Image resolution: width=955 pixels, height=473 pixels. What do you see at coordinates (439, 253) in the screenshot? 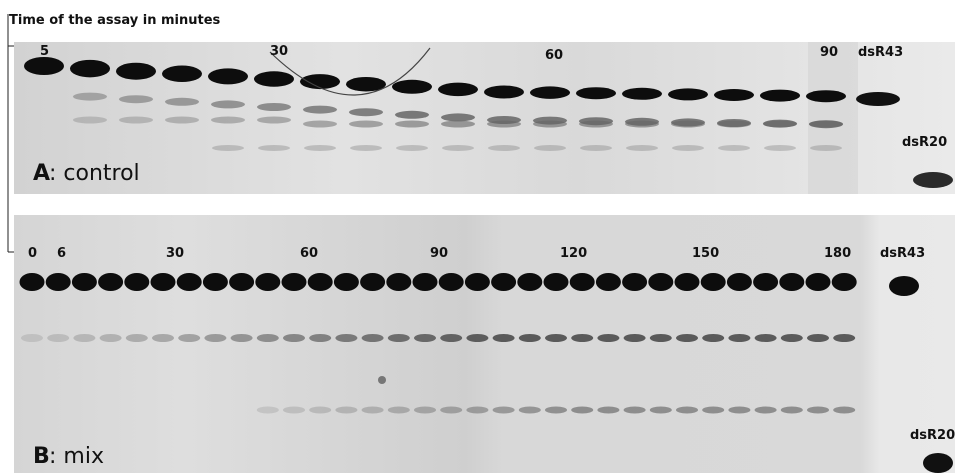
I see `time-label: 90` at bounding box center [439, 253].